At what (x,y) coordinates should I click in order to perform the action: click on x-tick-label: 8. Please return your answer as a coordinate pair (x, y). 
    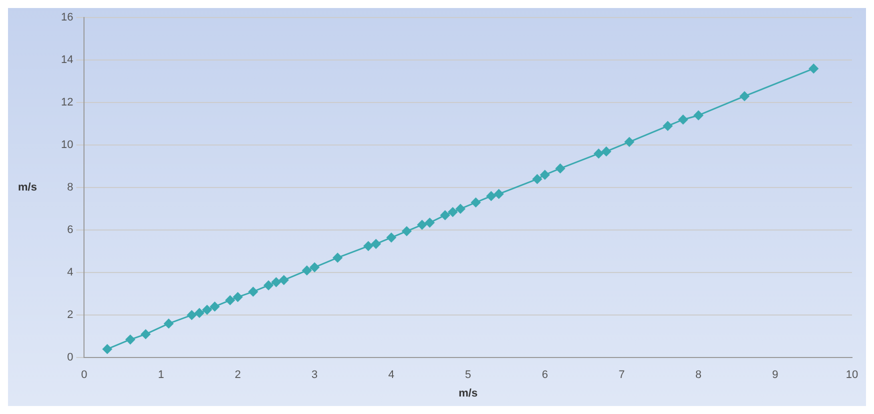
    Looking at the image, I should click on (698, 375).